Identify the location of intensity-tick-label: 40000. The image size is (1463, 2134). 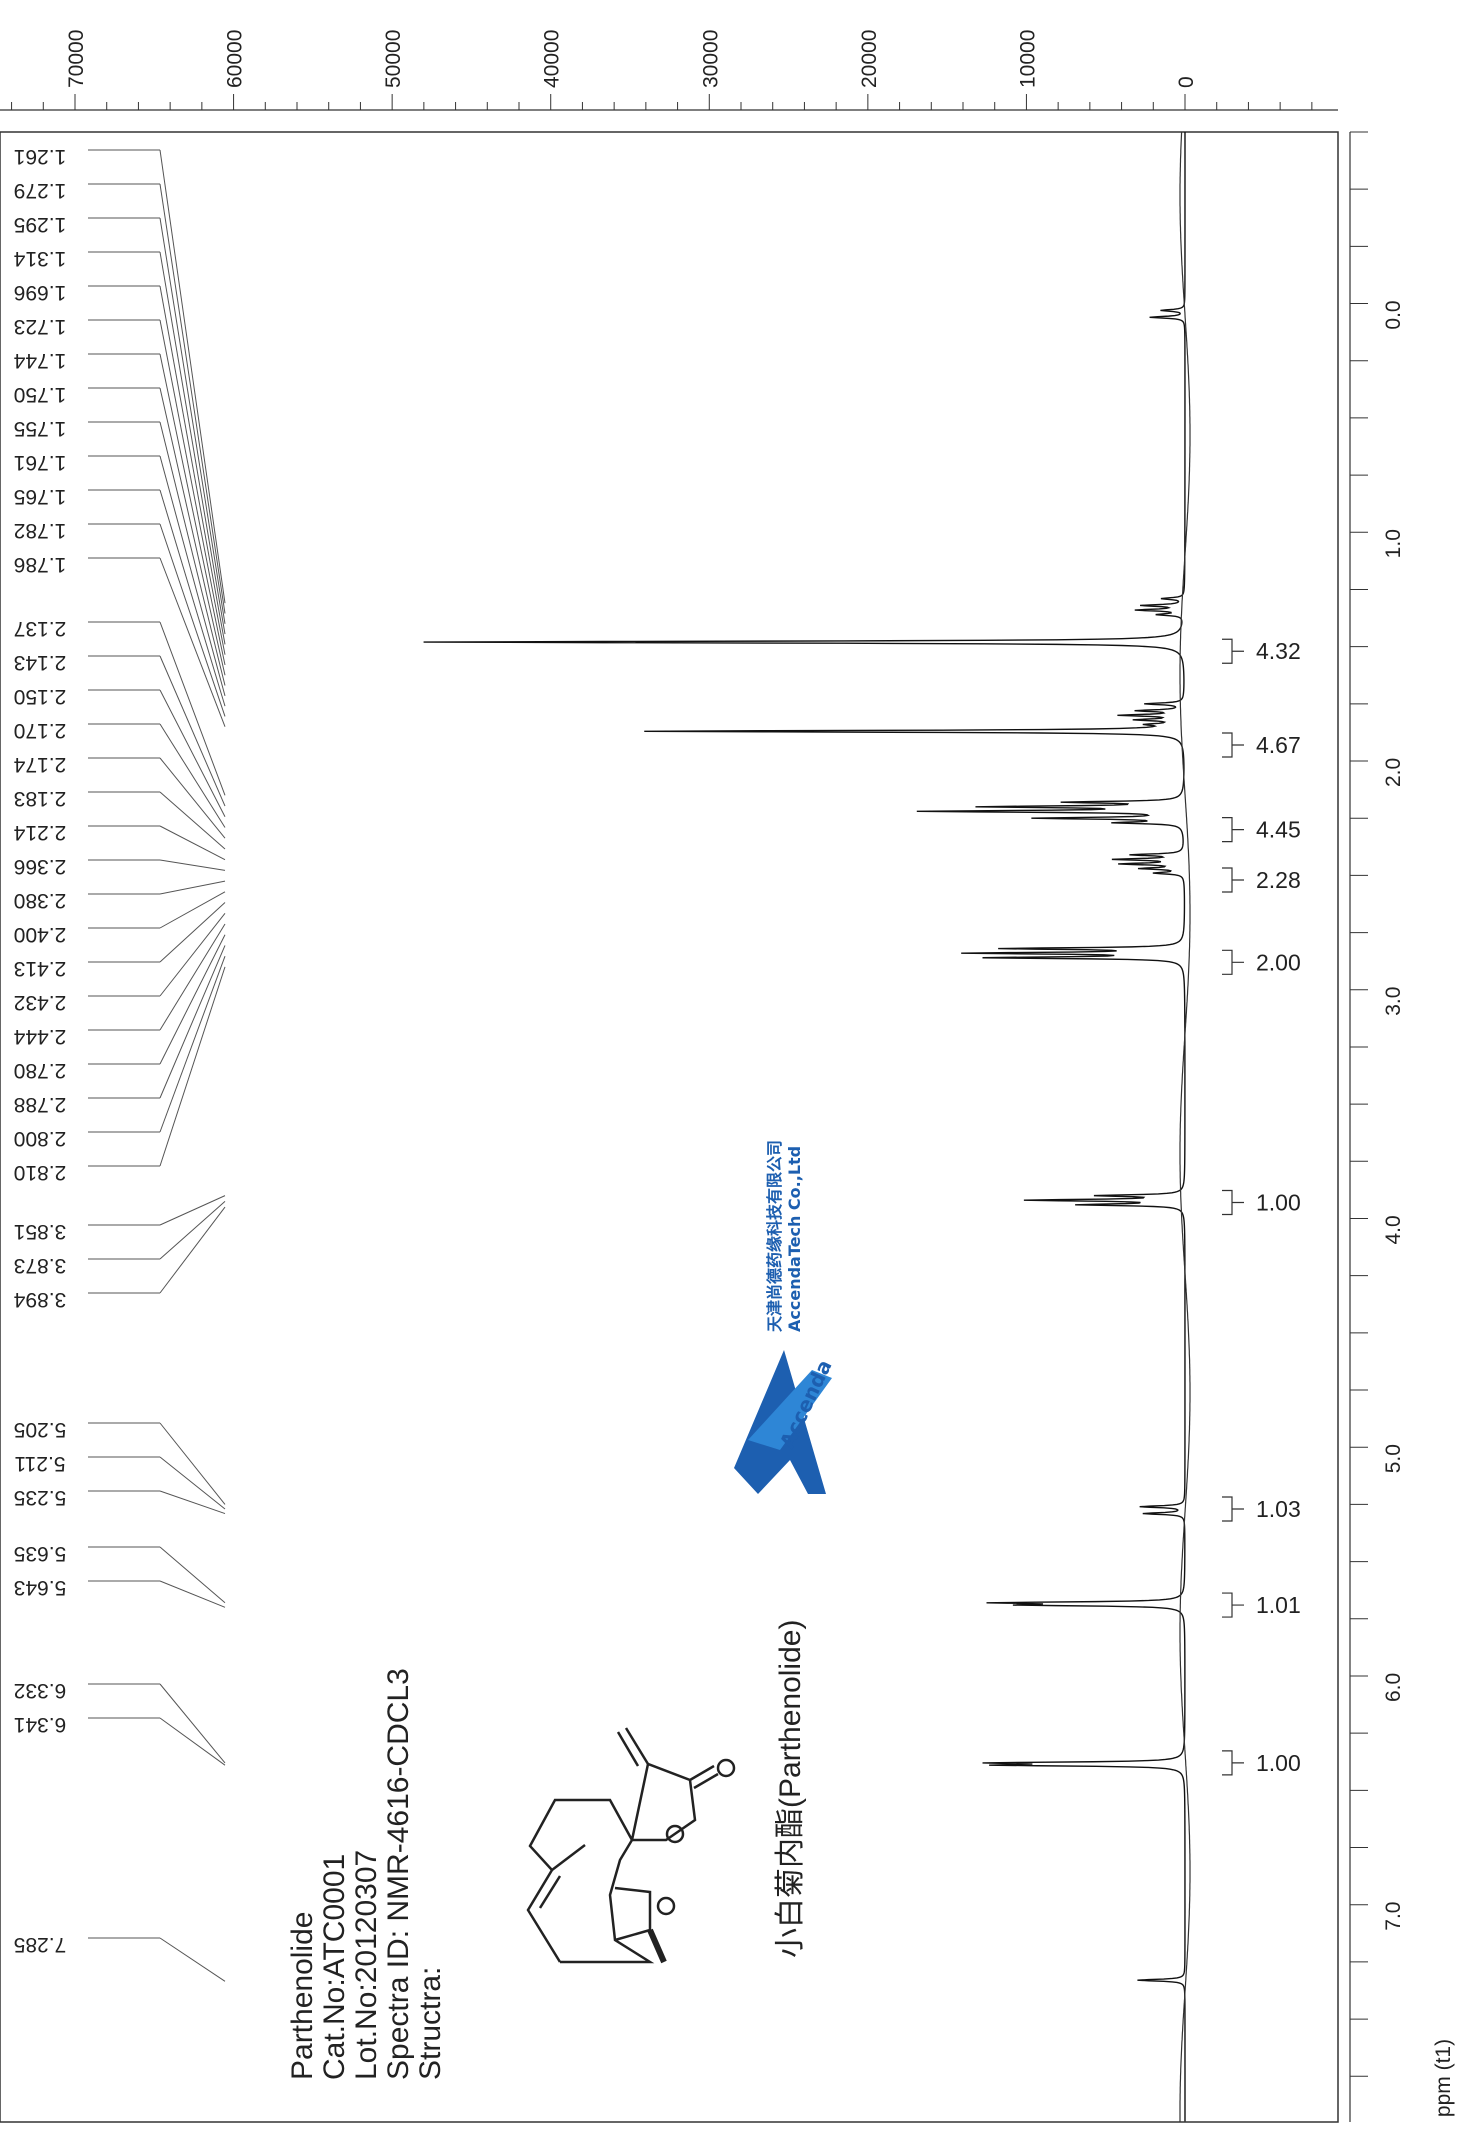
(552, 59).